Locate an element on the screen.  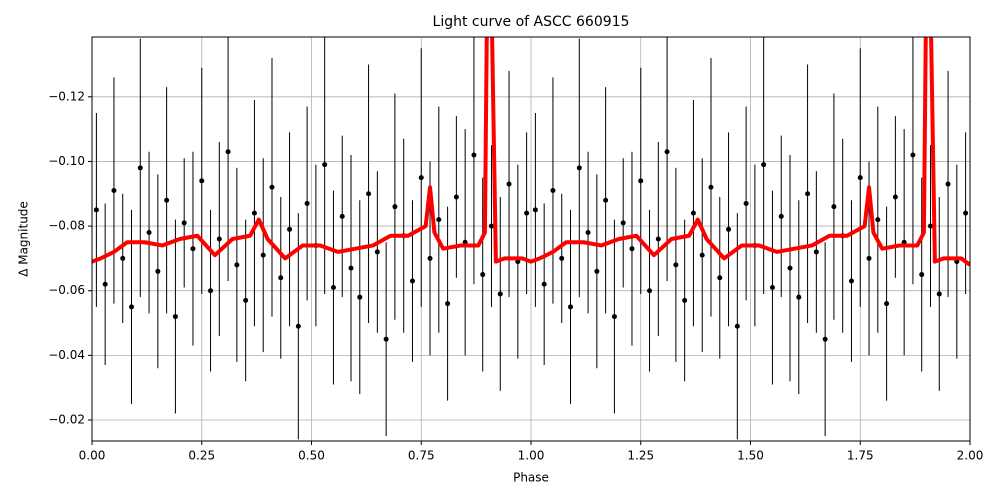
x-tick-label: 0.50 is located at coordinates (311, 456).